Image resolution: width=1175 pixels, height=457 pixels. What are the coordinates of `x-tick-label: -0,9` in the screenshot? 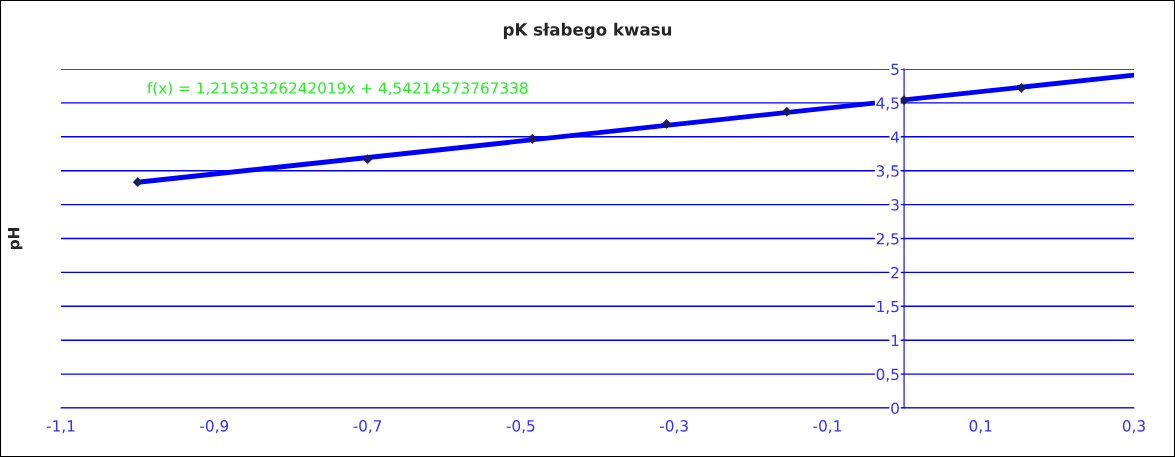 It's located at (214, 427).